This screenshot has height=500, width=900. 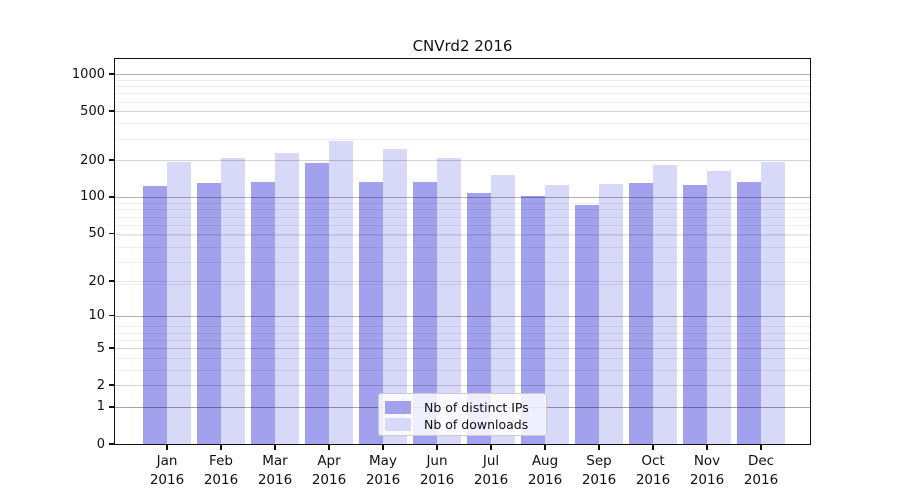 I want to click on y-tick-label: 5, so click(x=100, y=348).